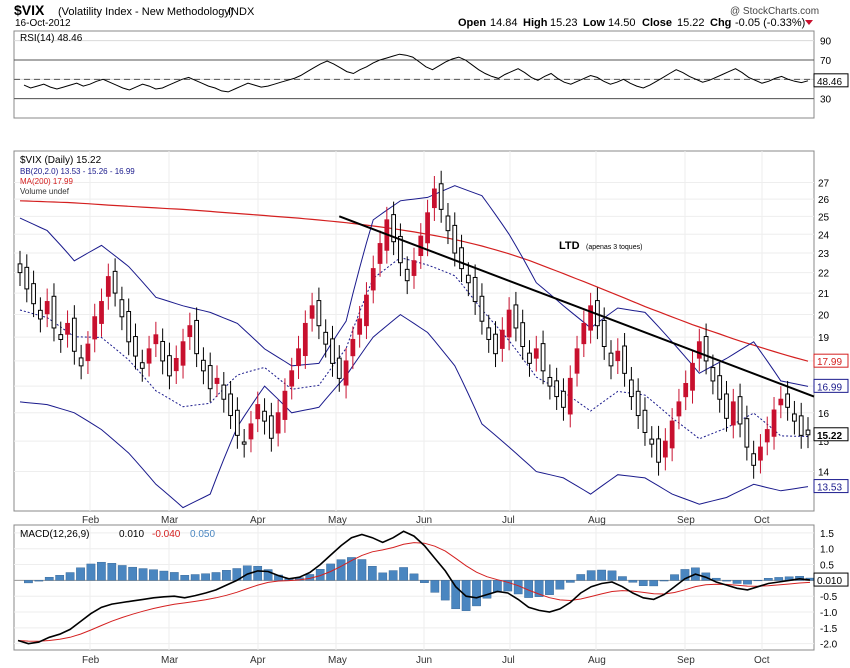 The image size is (850, 668). What do you see at coordinates (564, 23) in the screenshot?
I see `high-value: 15.23` at bounding box center [564, 23].